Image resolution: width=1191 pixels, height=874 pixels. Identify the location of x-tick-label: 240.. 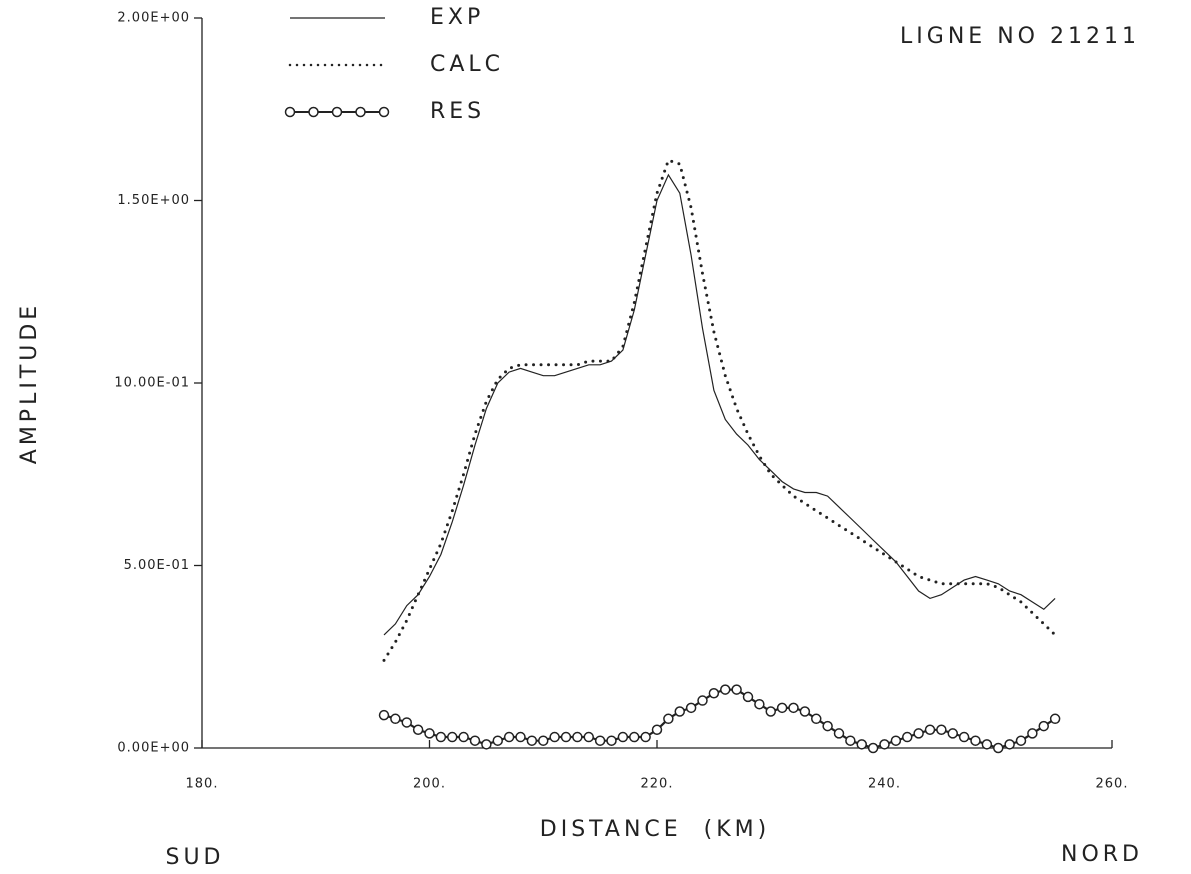
(884, 784).